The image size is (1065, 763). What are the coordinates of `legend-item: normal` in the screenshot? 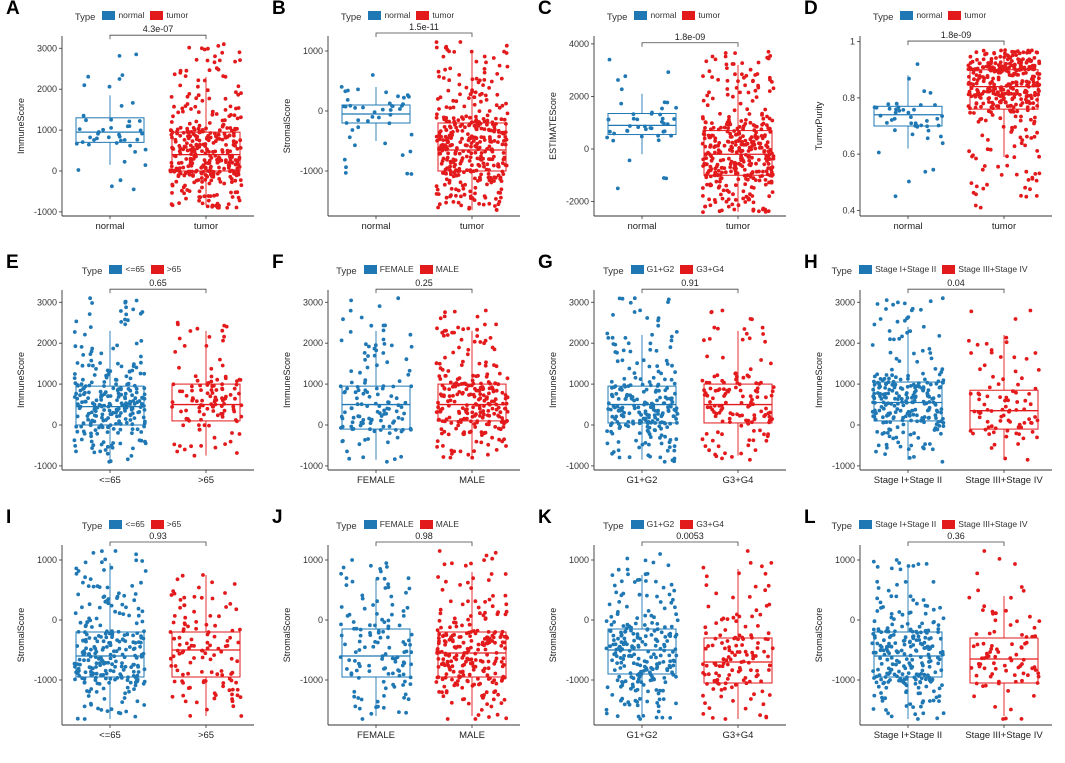 It's located at (655, 15).